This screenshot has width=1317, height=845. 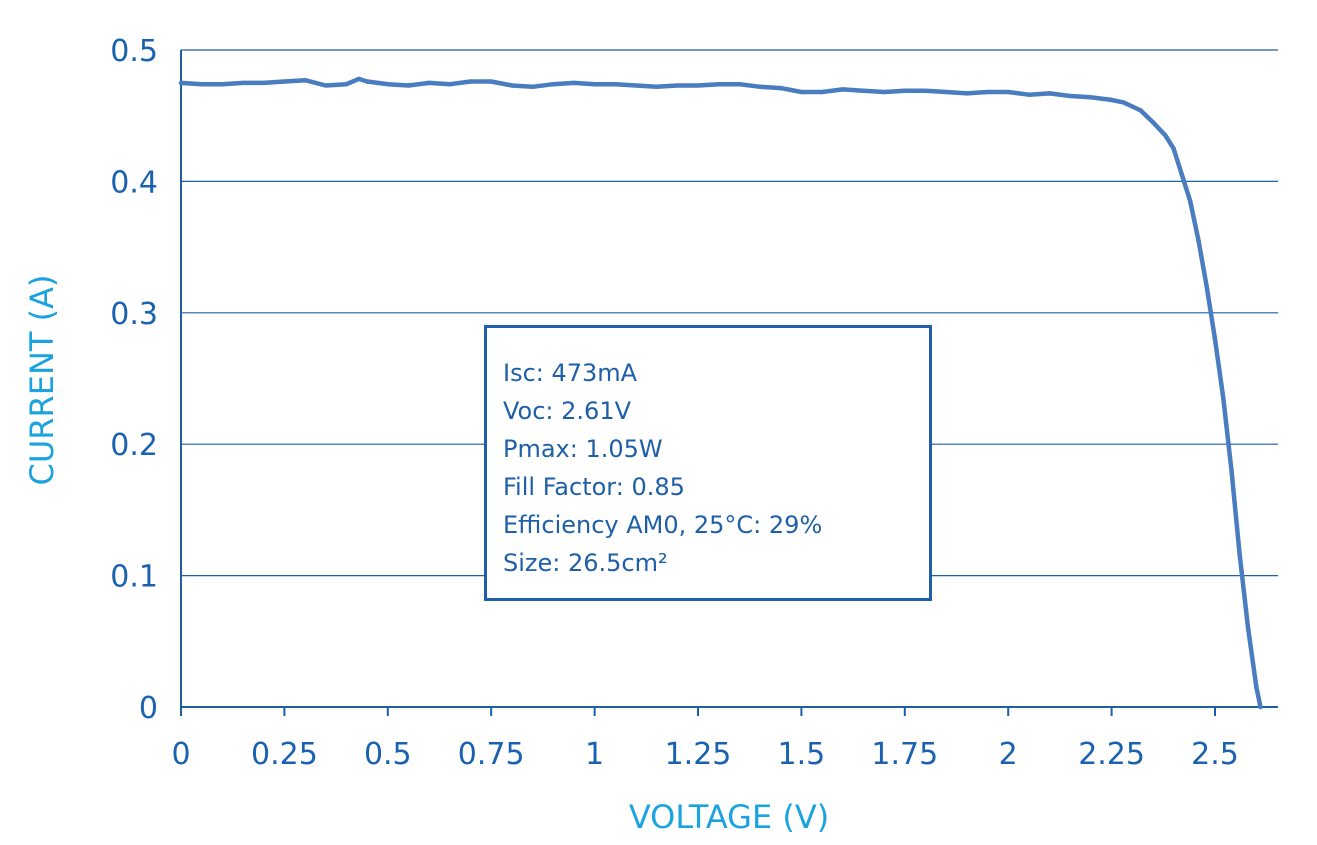 What do you see at coordinates (284, 754) in the screenshot?
I see `x-tick-label-1: 0.25` at bounding box center [284, 754].